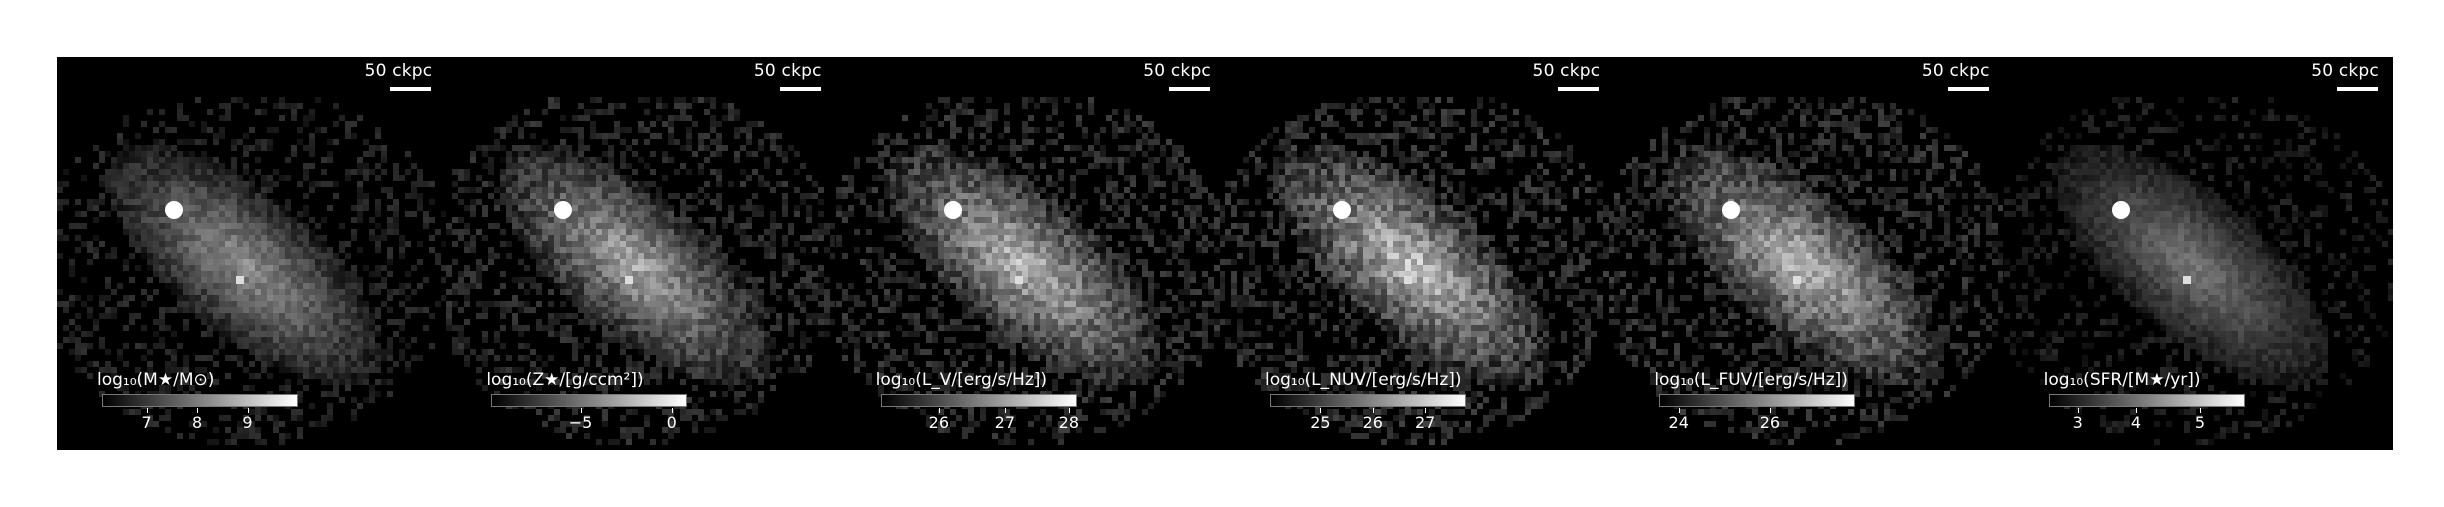 This screenshot has height=507, width=2444. I want to click on colorbar-label: log₁₀(SFR/[M★/yr]), so click(2122, 380).